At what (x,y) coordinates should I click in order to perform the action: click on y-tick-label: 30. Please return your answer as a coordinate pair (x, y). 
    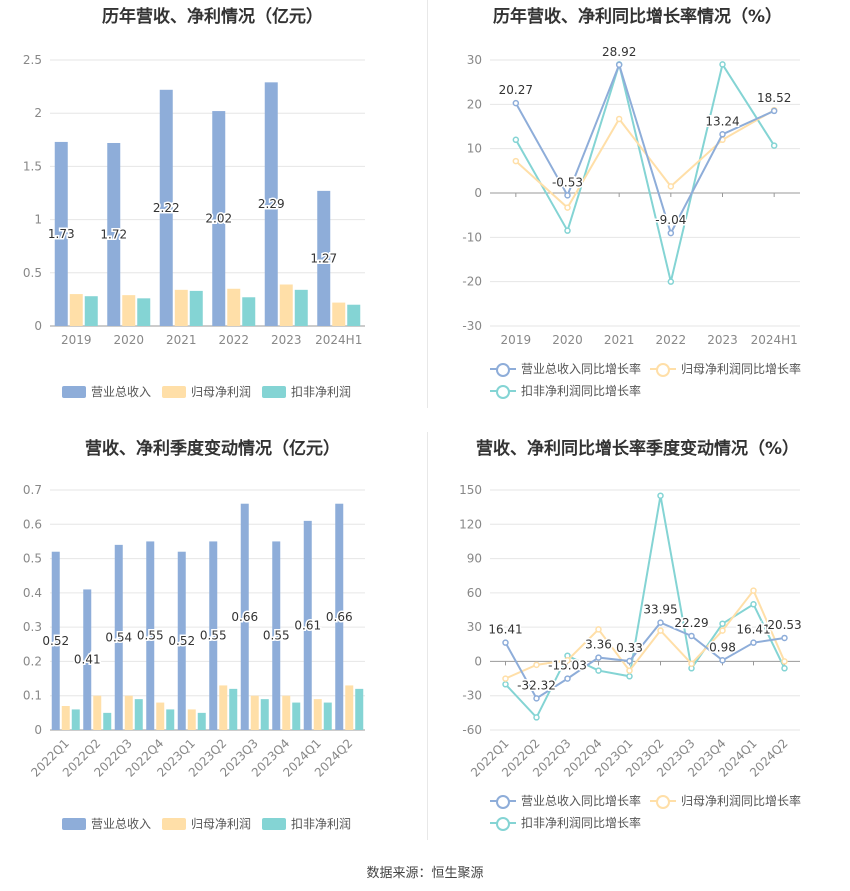
    Looking at the image, I should click on (474, 60).